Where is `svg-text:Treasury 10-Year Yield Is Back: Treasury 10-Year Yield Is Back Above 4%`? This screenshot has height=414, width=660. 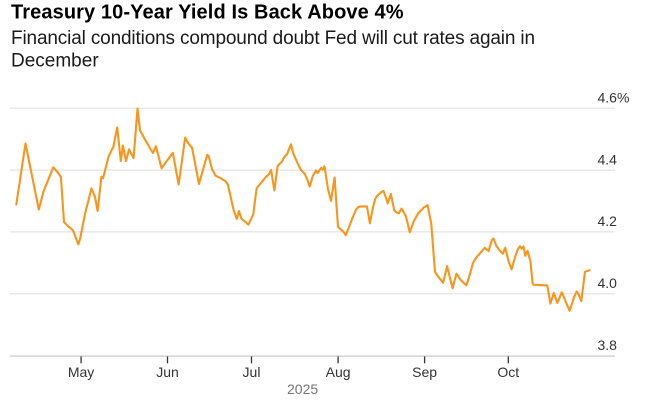
svg-text:Treasury 10-Year Yield Is Back: Treasury 10-Year Yield Is Back Above 4% is located at coordinates (207, 13).